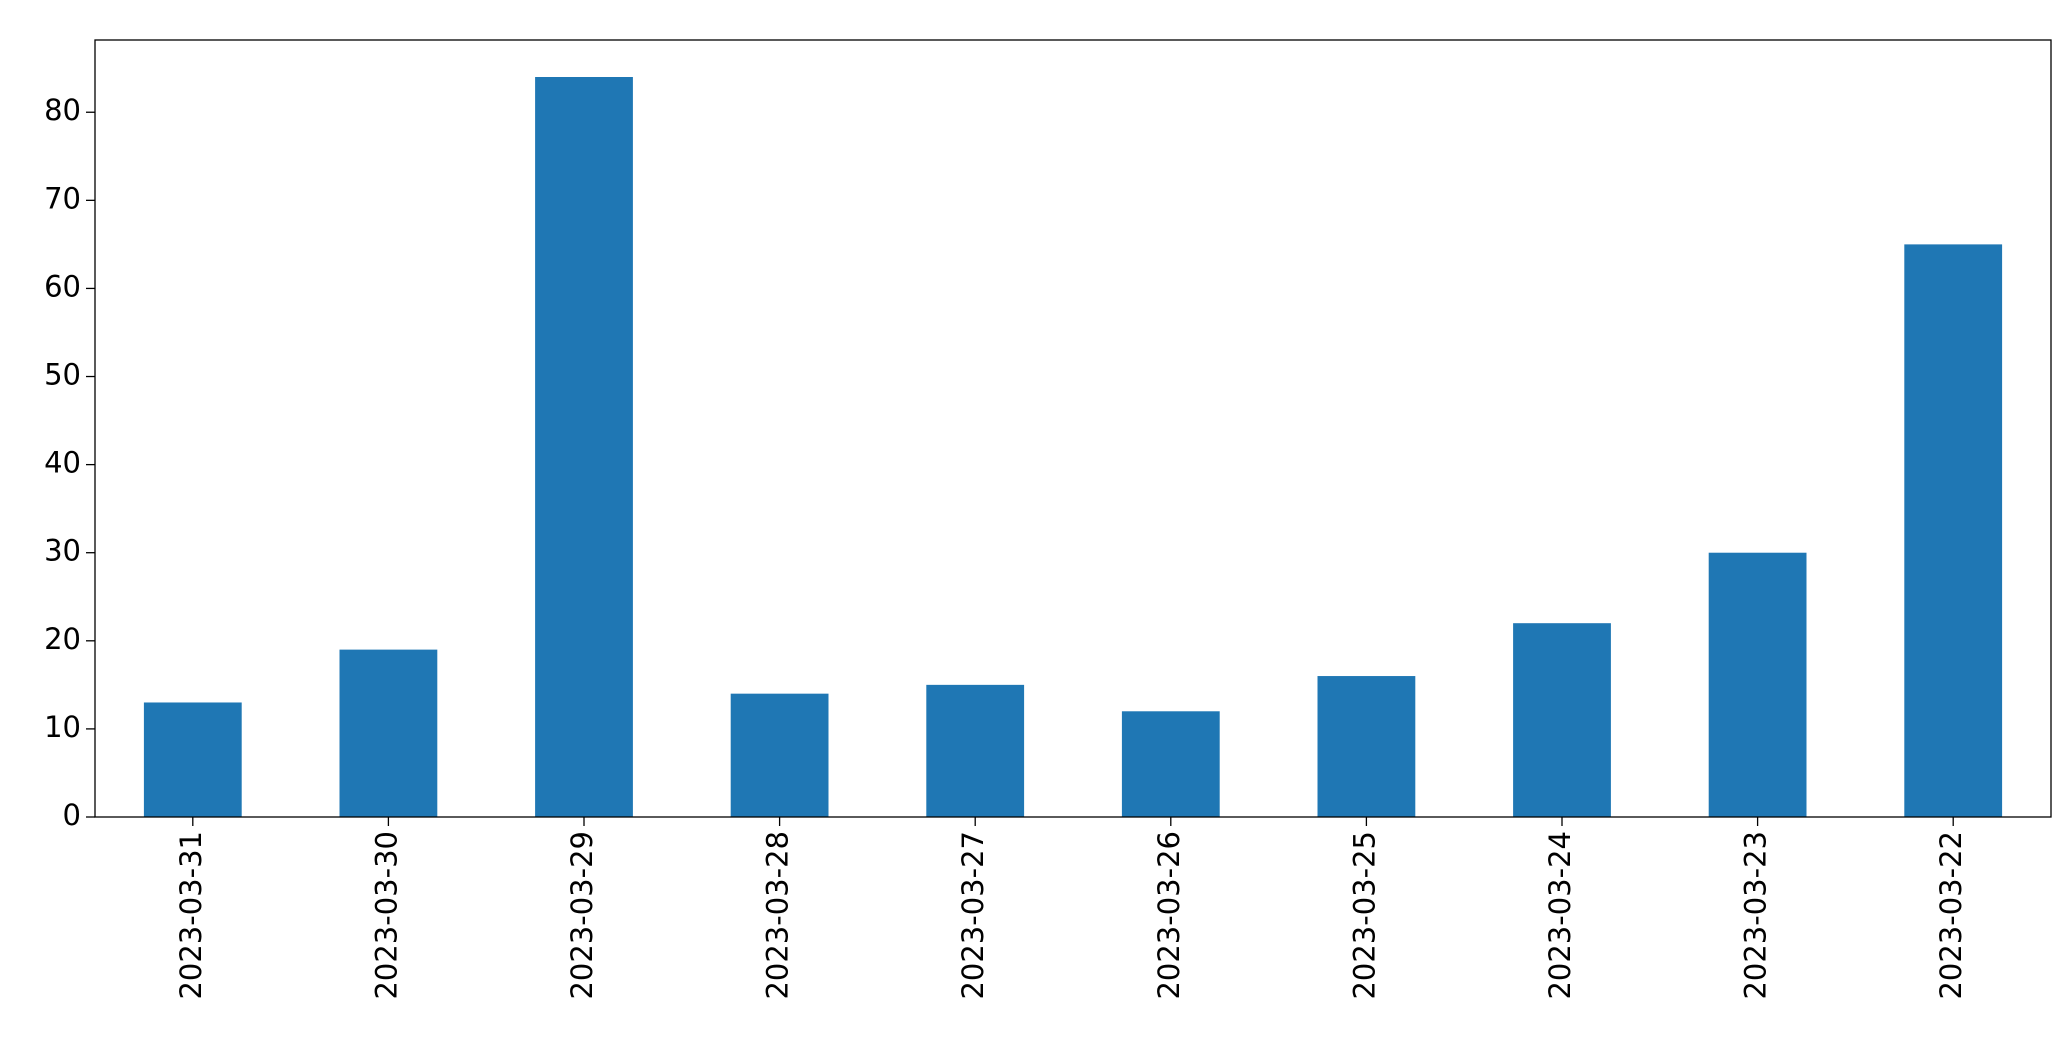 Image resolution: width=2071 pixels, height=1061 pixels. Describe the element at coordinates (72, 815) in the screenshot. I see `y-tick-label: 0` at that location.